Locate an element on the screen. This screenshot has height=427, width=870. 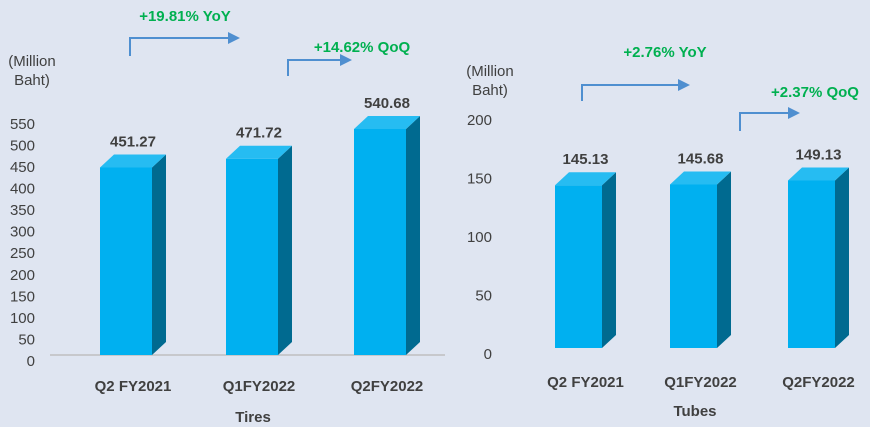
data-label: 149.13 is located at coordinates (819, 154).